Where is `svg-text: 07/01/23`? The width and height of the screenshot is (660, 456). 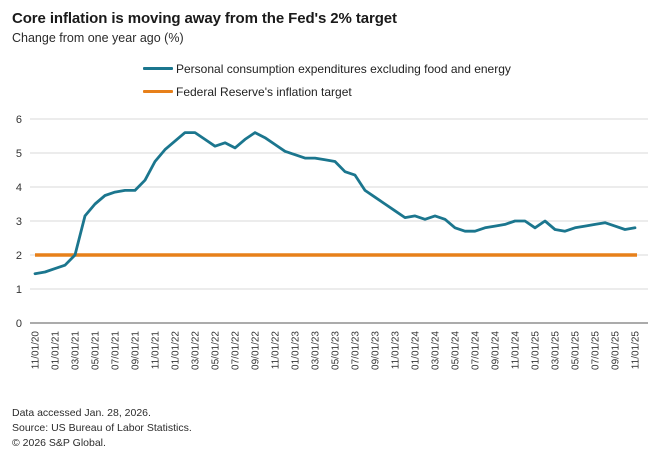
svg-text: 07/01/23 is located at coordinates (356, 350).